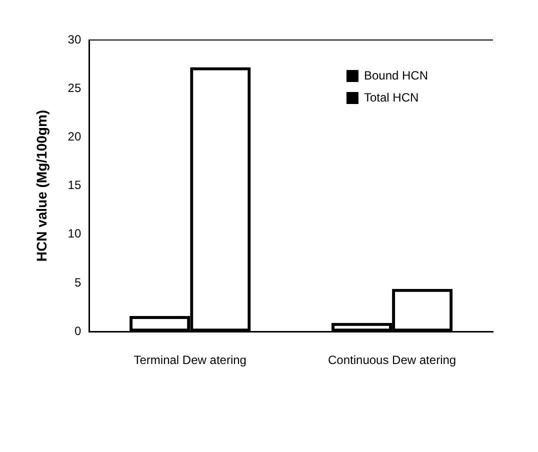 This screenshot has height=452, width=538. Describe the element at coordinates (396, 75) in the screenshot. I see `legend-label: Bound HCN` at that location.